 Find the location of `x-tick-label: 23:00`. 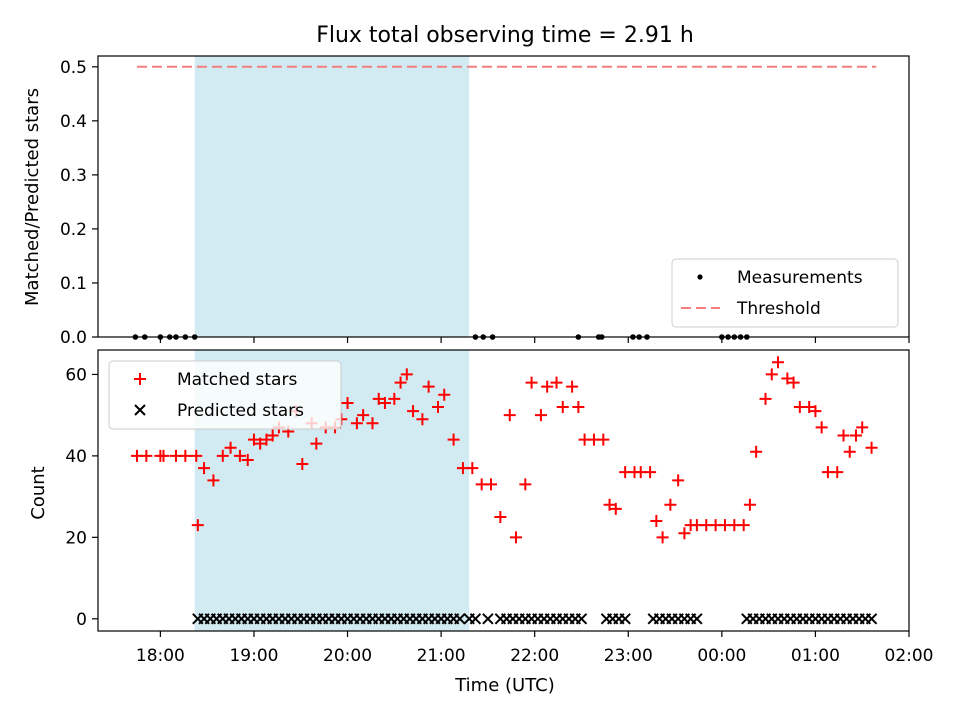

x-tick-label: 23:00 is located at coordinates (628, 656).